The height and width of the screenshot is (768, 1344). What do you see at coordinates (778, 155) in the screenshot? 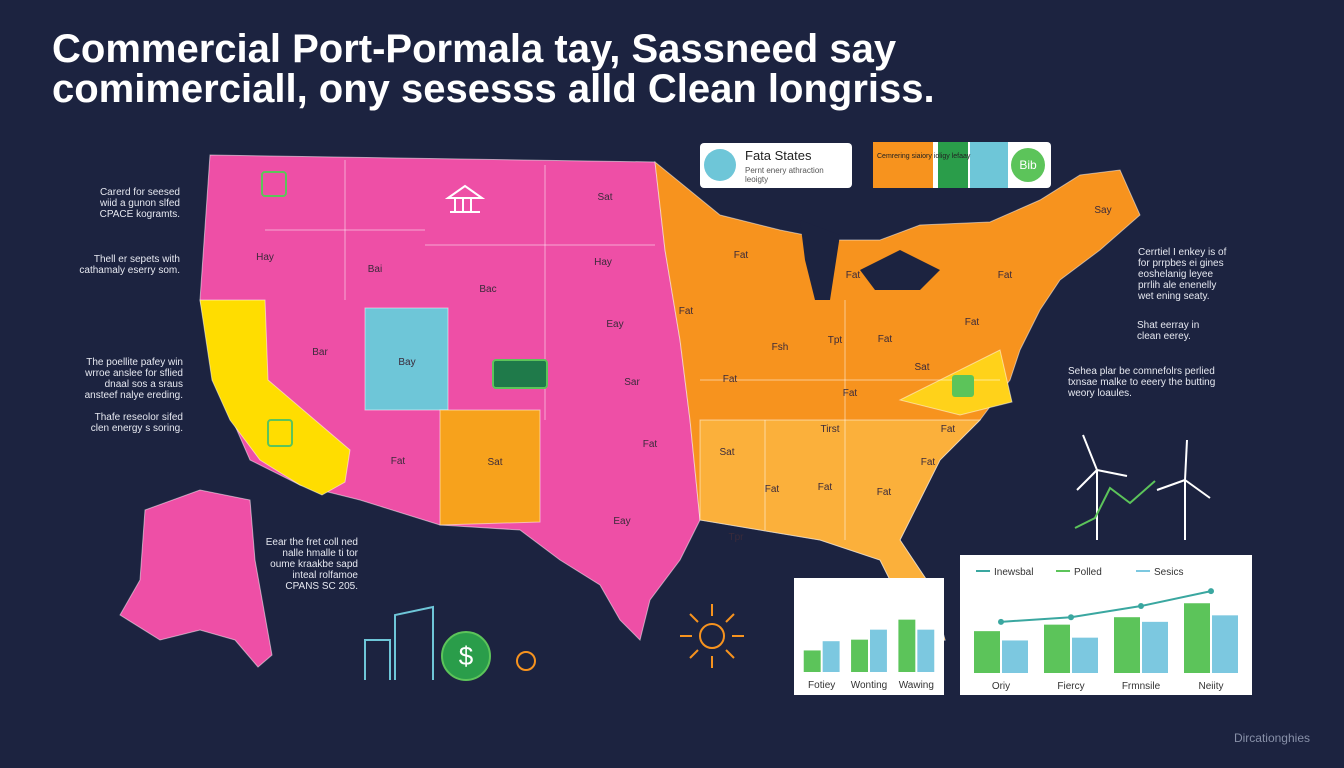
I see `card-title: Fata States` at bounding box center [778, 155].